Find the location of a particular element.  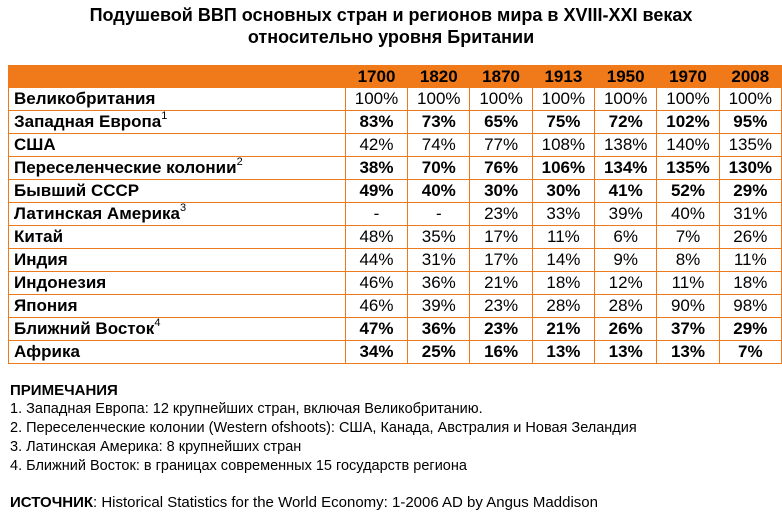

value-cell: 23% is located at coordinates (501, 329).